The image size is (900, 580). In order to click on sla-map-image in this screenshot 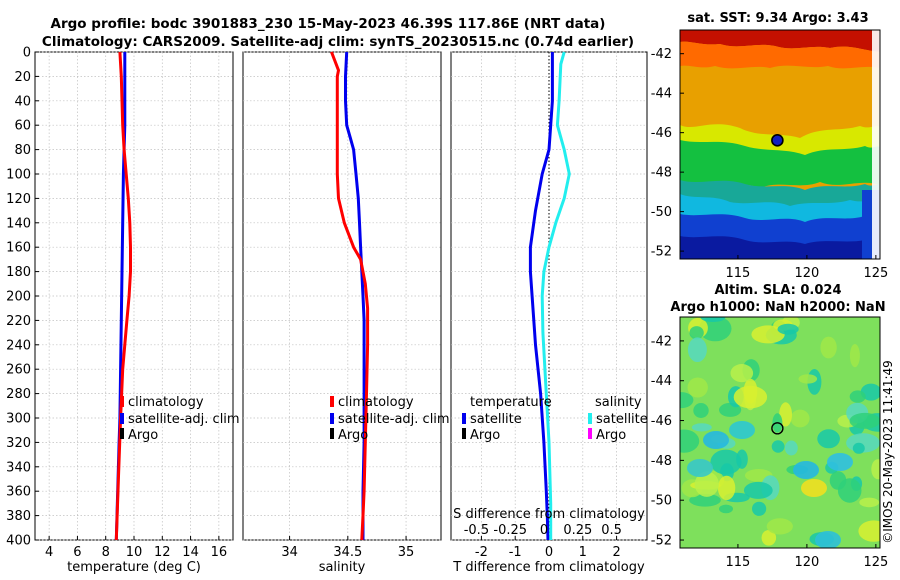, I will do `click(780, 432)`.